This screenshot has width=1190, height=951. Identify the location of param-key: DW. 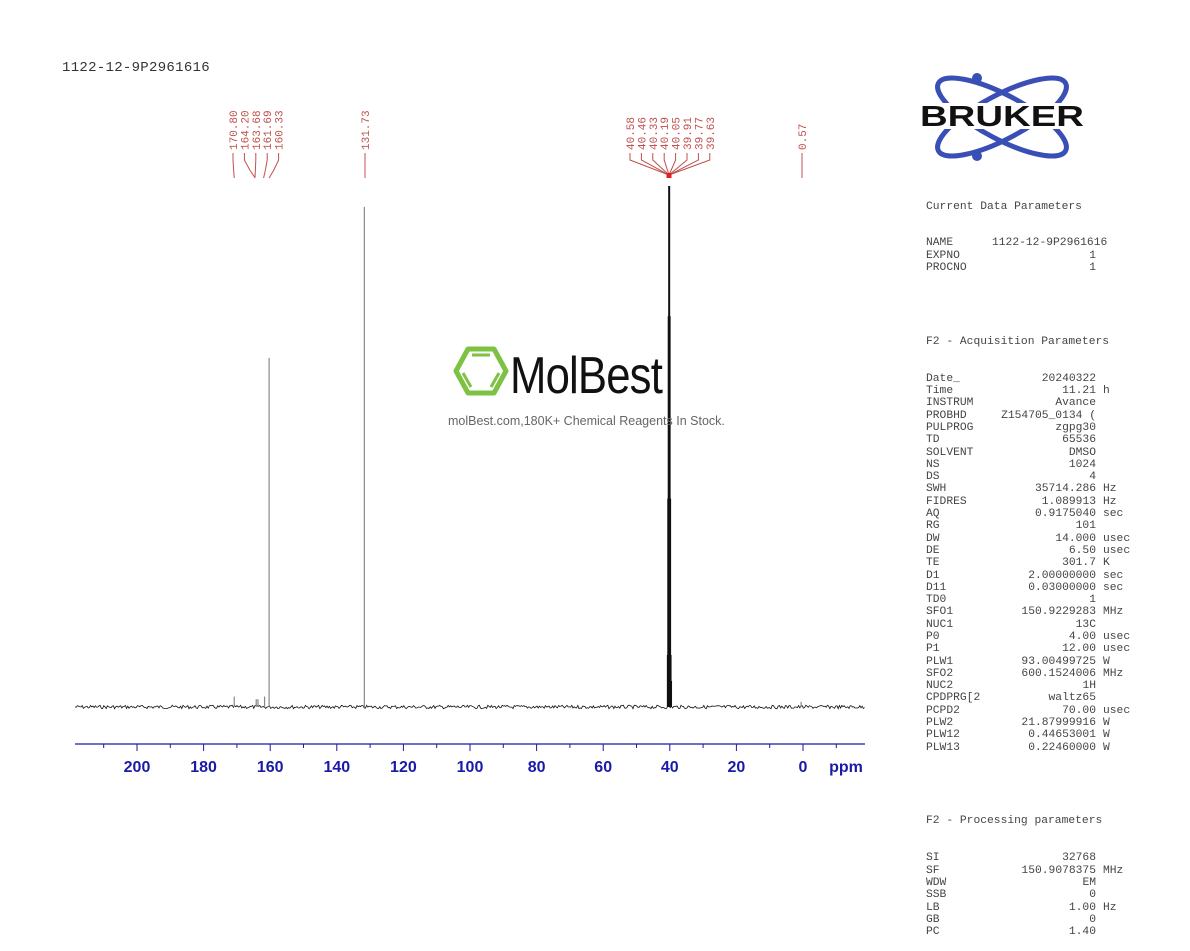
(933, 538).